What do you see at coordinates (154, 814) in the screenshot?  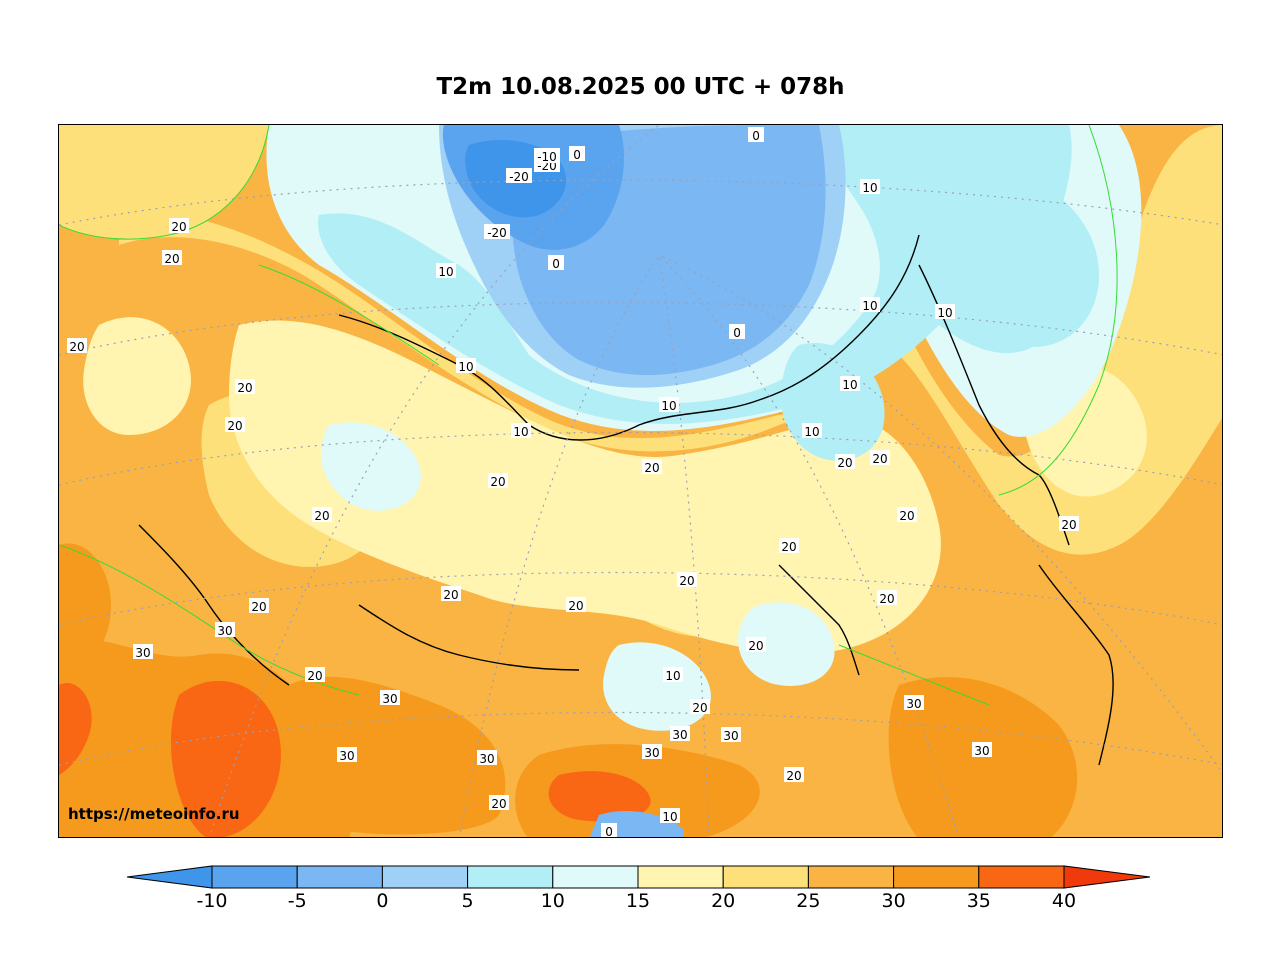 I see `source-watermark: https://meteoinfo.ru` at bounding box center [154, 814].